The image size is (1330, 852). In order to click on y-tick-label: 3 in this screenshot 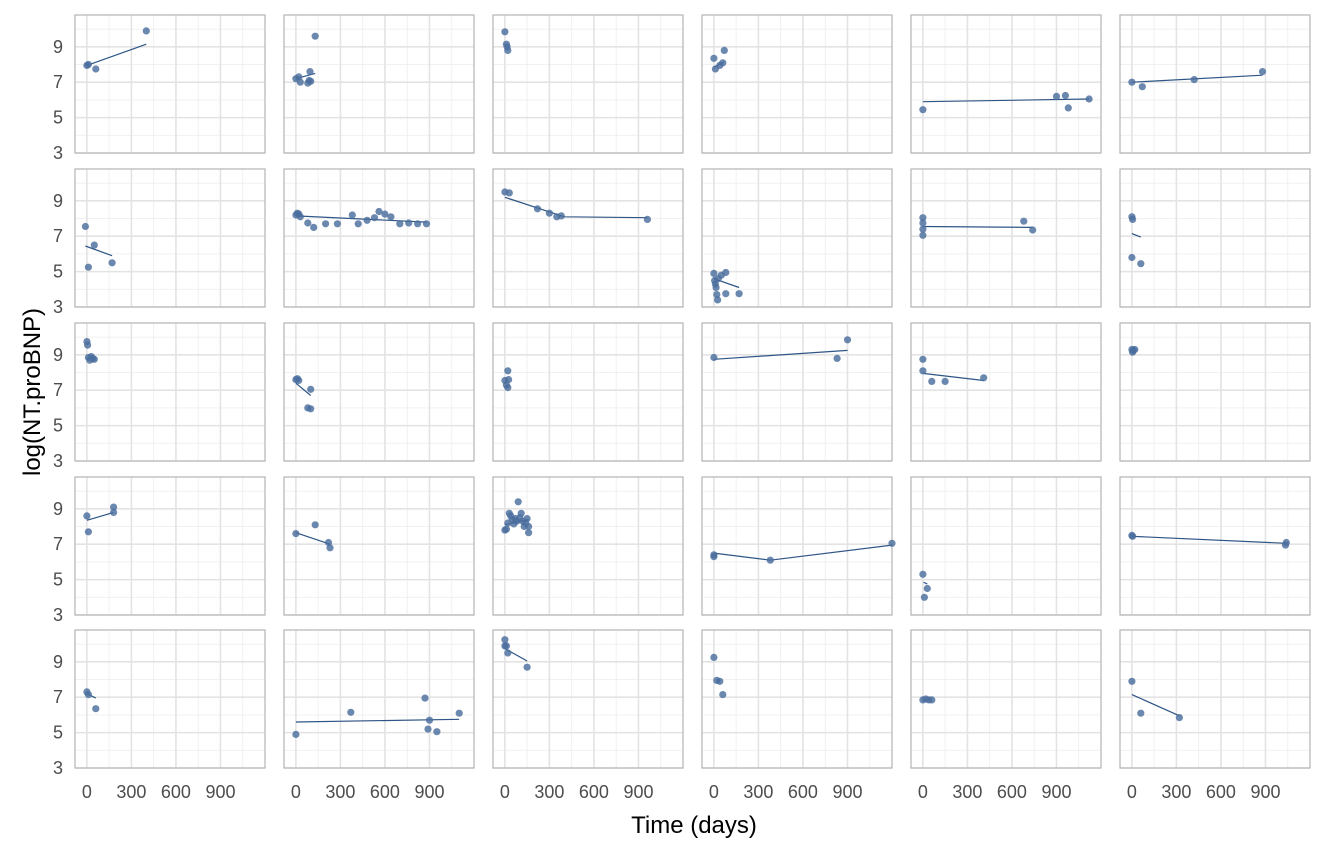, I will do `click(58, 307)`.